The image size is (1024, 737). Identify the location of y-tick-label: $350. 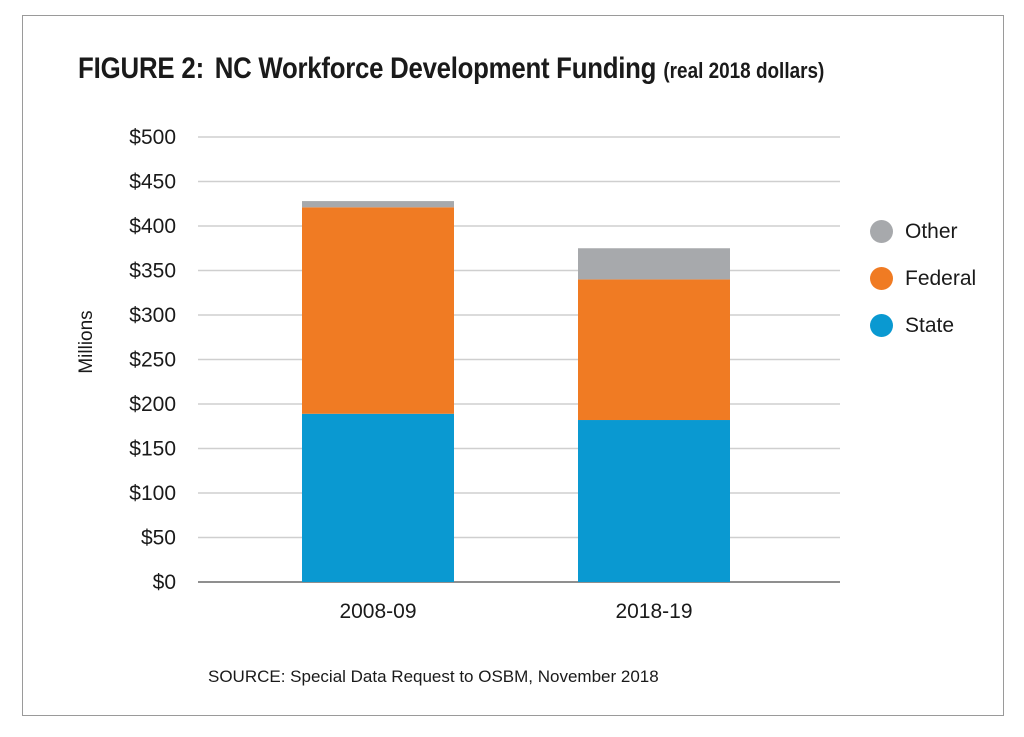
(152, 271).